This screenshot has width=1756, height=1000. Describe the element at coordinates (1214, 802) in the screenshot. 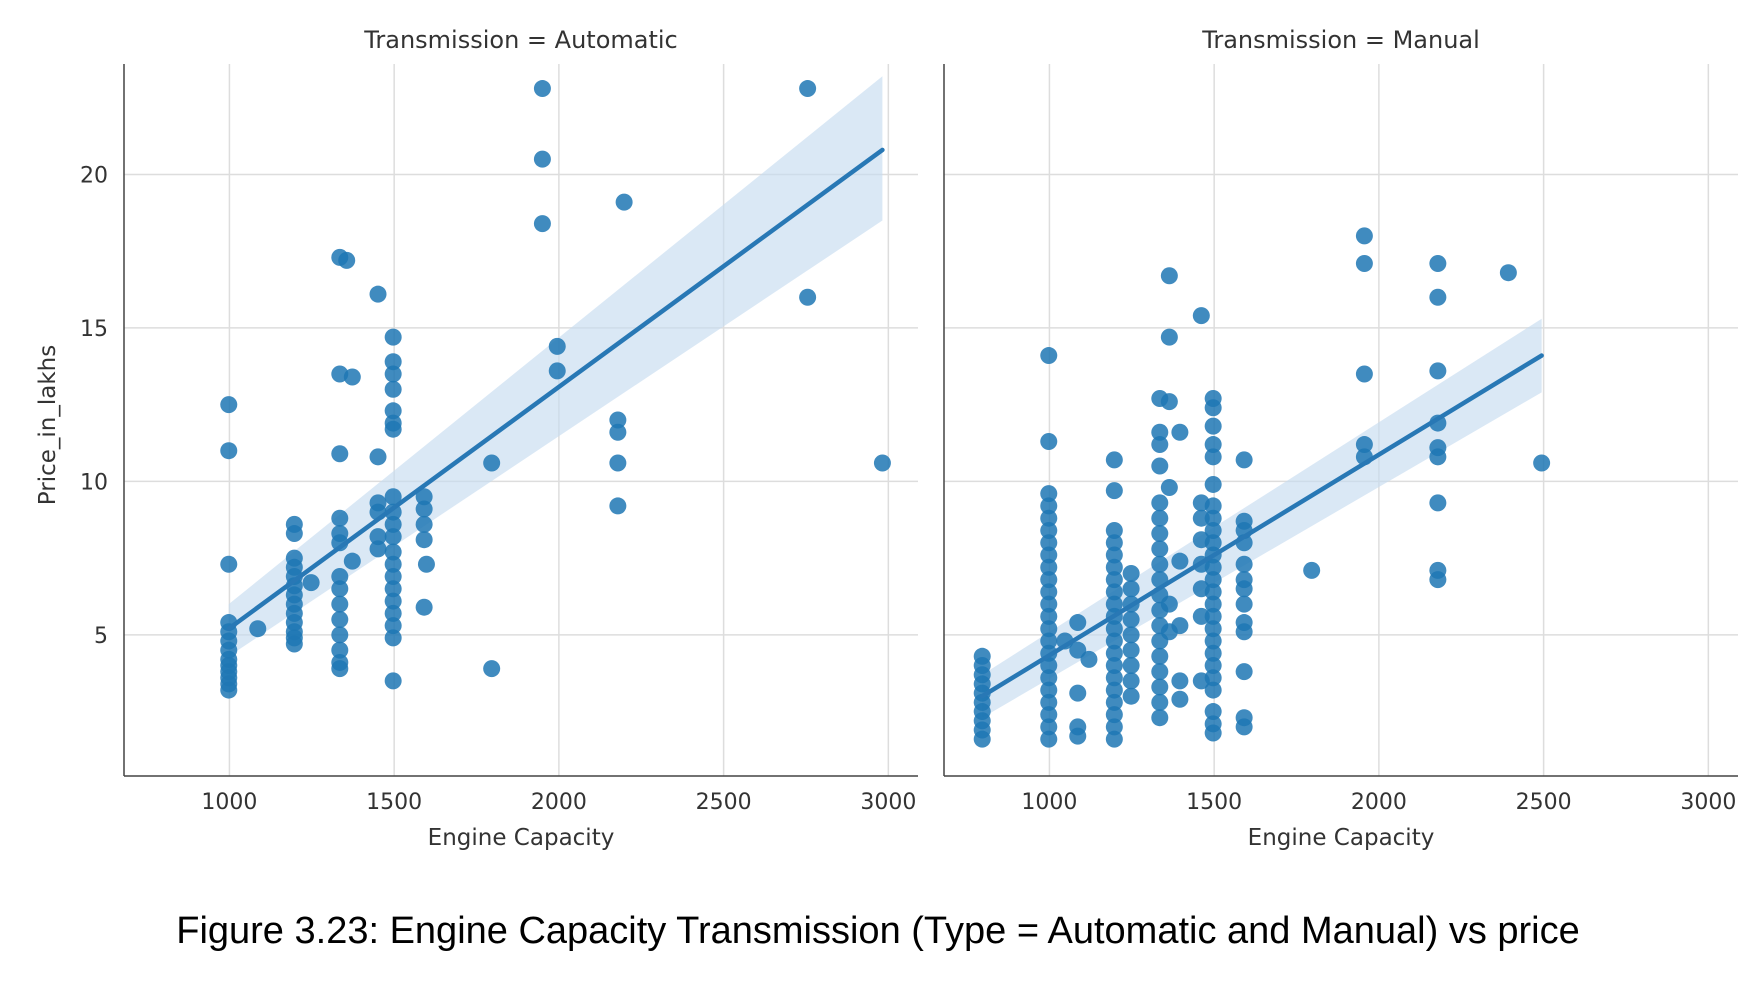

I see `x-tick-label: 1500` at that location.